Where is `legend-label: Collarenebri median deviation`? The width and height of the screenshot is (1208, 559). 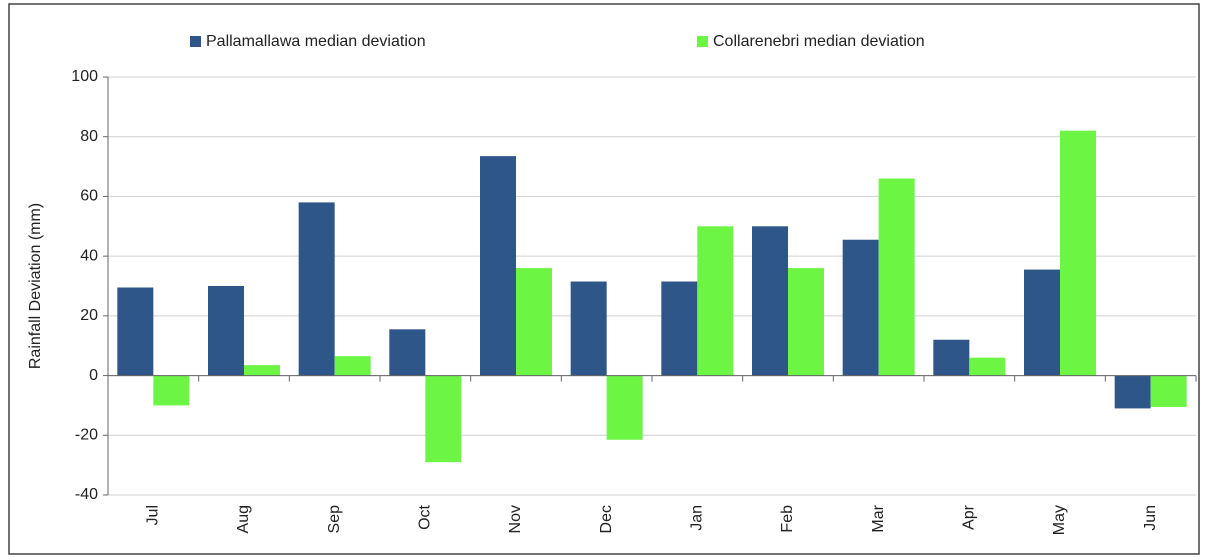
legend-label: Collarenebri median deviation is located at coordinates (819, 41).